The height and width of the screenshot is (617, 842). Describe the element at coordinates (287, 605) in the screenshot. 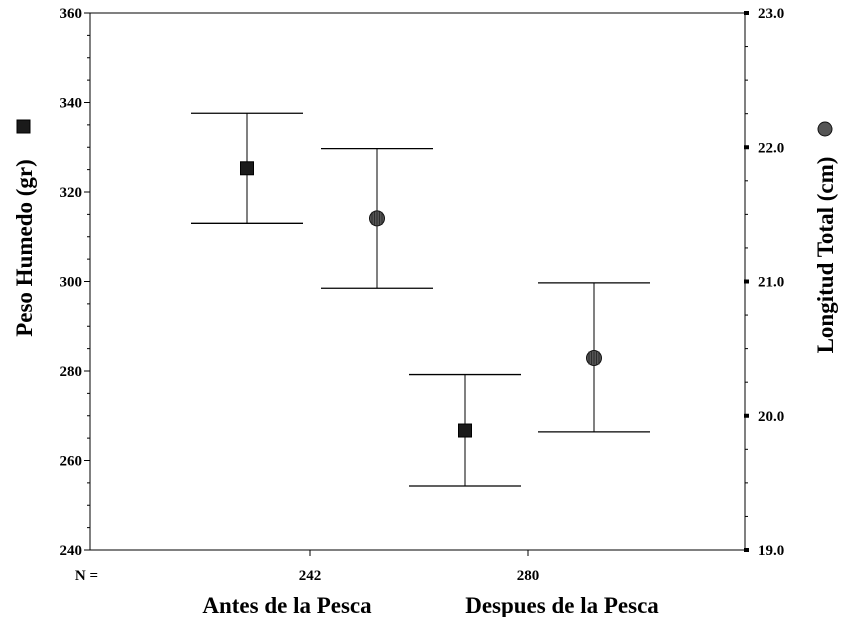

I see `category-label-antes: Antes de la Pesca` at that location.